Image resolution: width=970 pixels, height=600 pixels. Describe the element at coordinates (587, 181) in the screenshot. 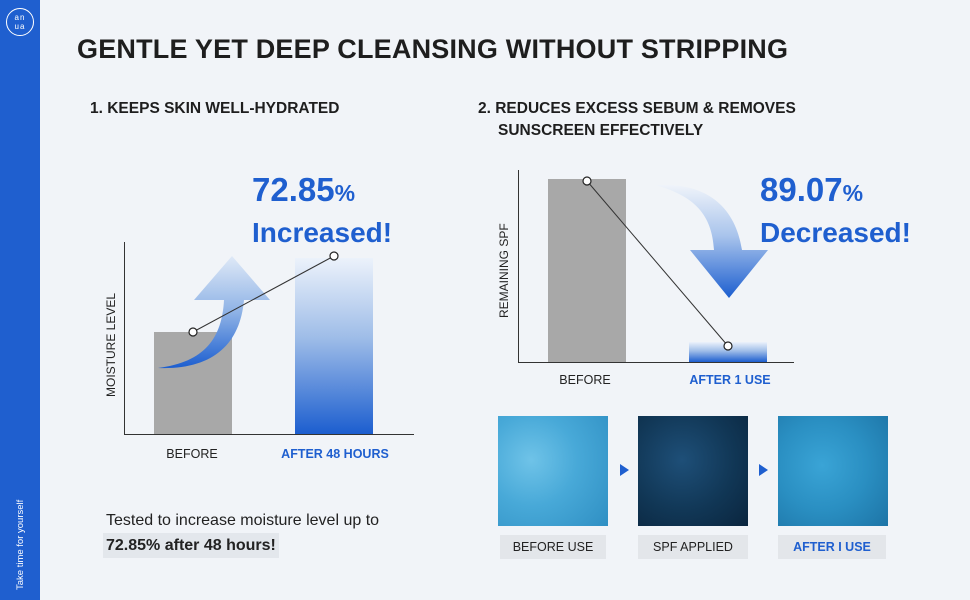

I see `spf-point-before` at that location.